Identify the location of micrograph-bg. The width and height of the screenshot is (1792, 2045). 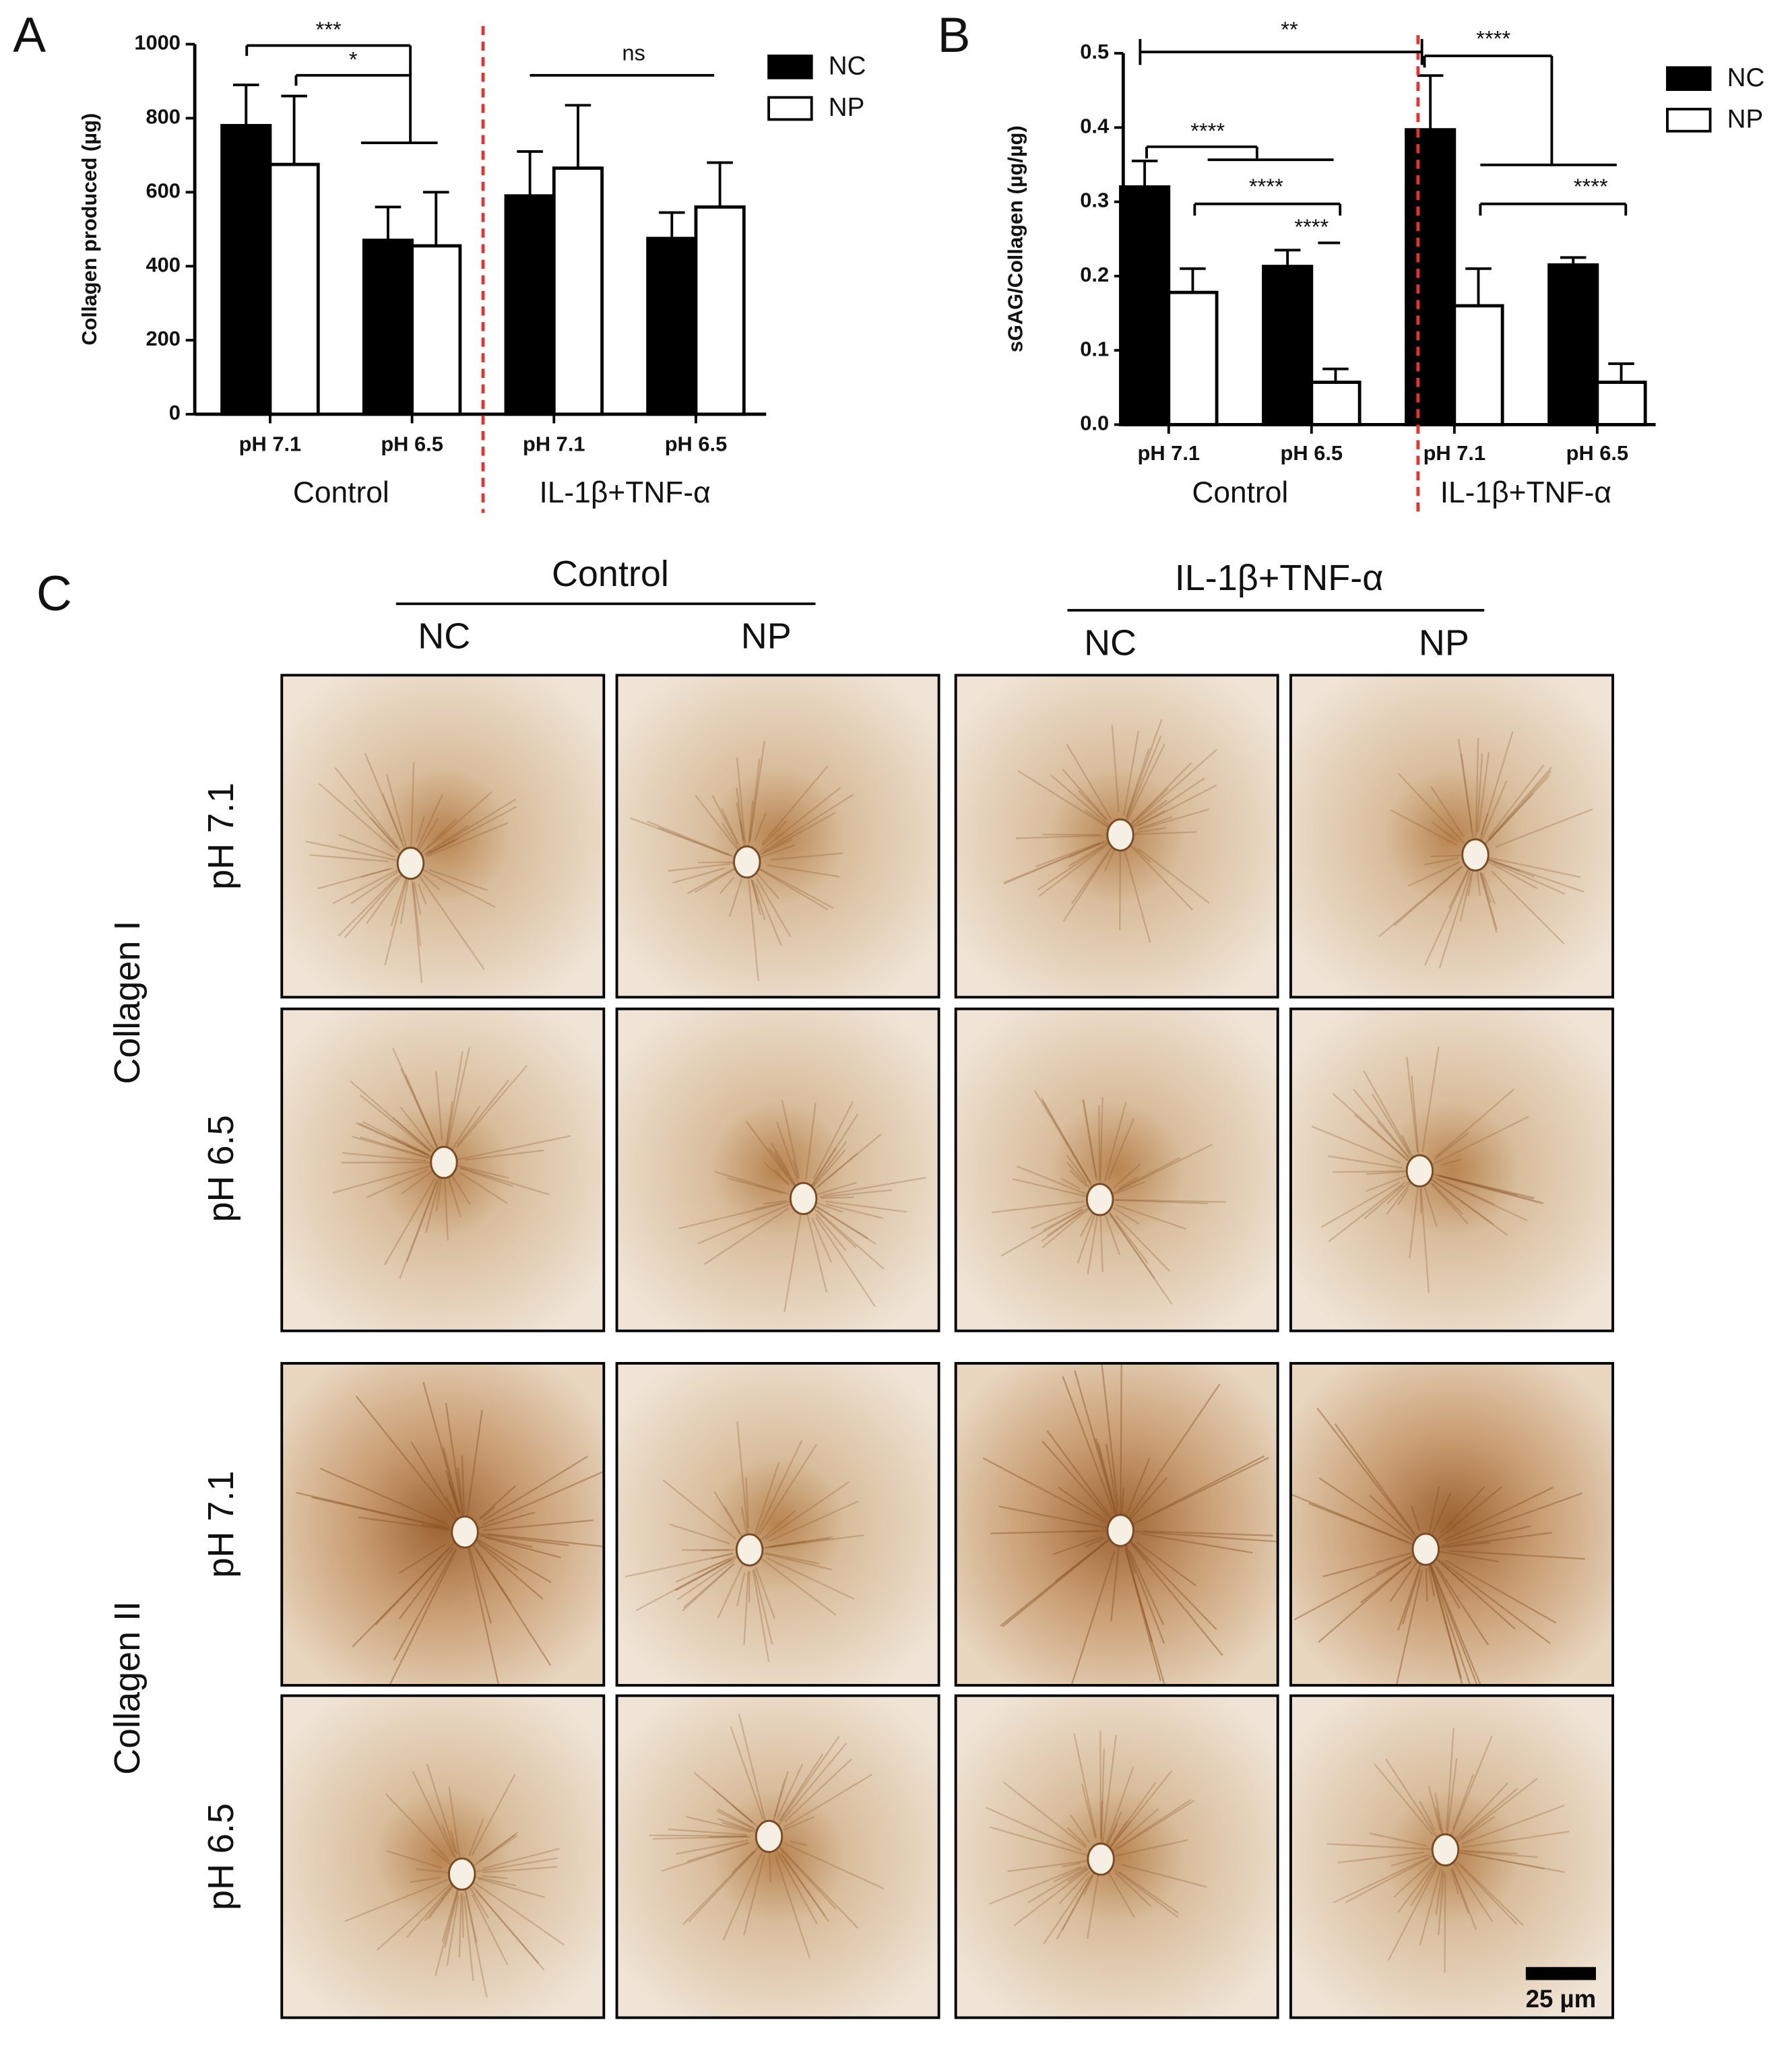
(1451, 837).